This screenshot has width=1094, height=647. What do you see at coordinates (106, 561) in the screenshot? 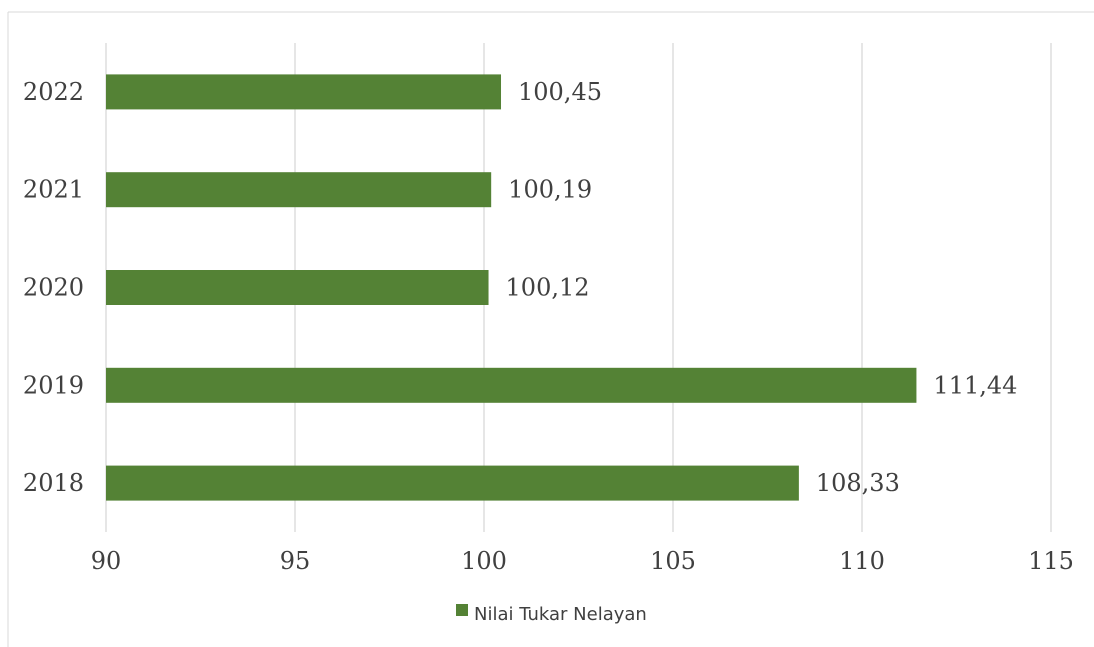
I see `x-tick-label-90: 90` at bounding box center [106, 561].